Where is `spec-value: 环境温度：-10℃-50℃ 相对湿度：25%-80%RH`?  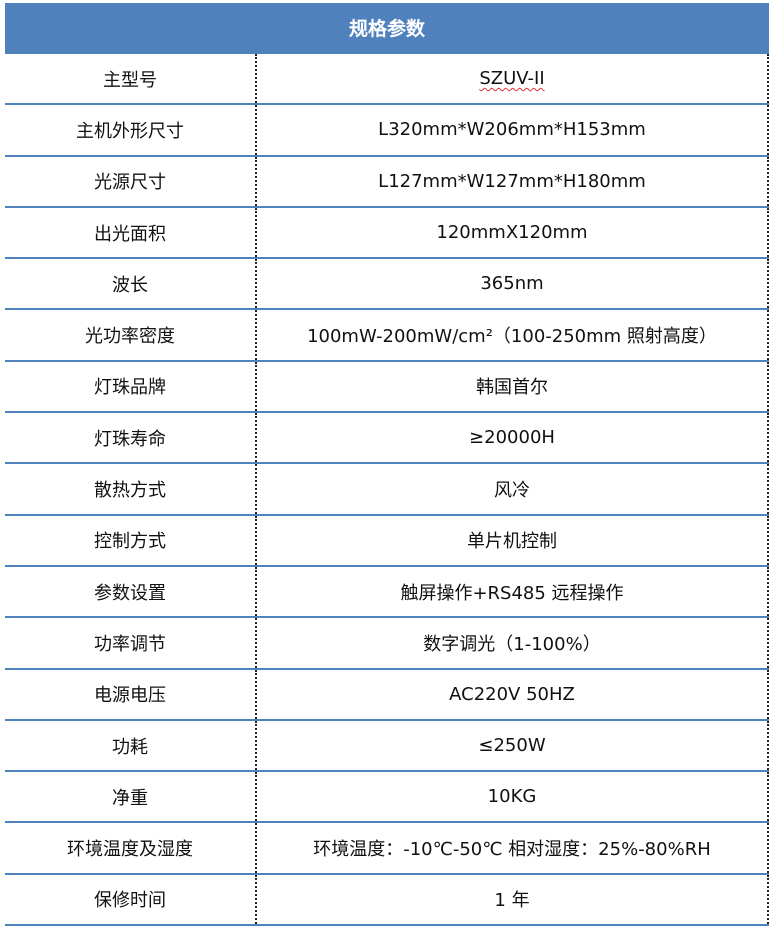 spec-value: 环境温度：-10℃-50℃ 相对湿度：25%-80%RH is located at coordinates (513, 848).